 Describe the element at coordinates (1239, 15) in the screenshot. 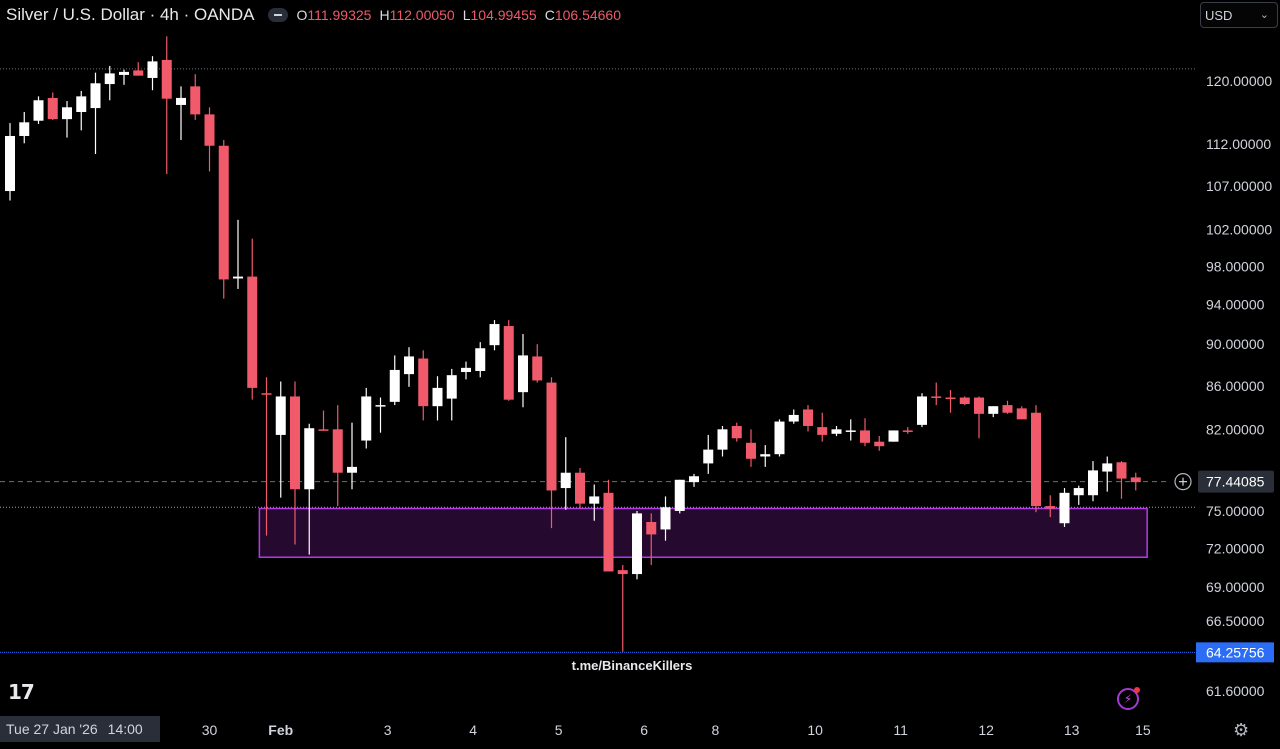

I see `currency-select: USD ⌄` at that location.